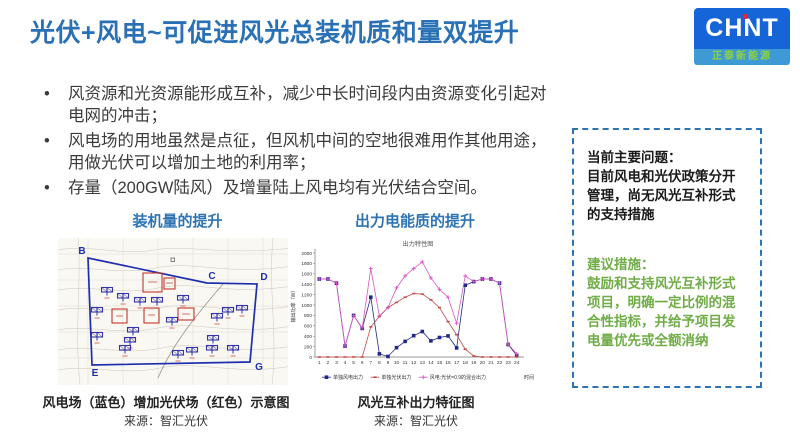 The image size is (800, 447). What do you see at coordinates (306, 264) in the screenshot?
I see `svg-text: 1800` at bounding box center [306, 264].